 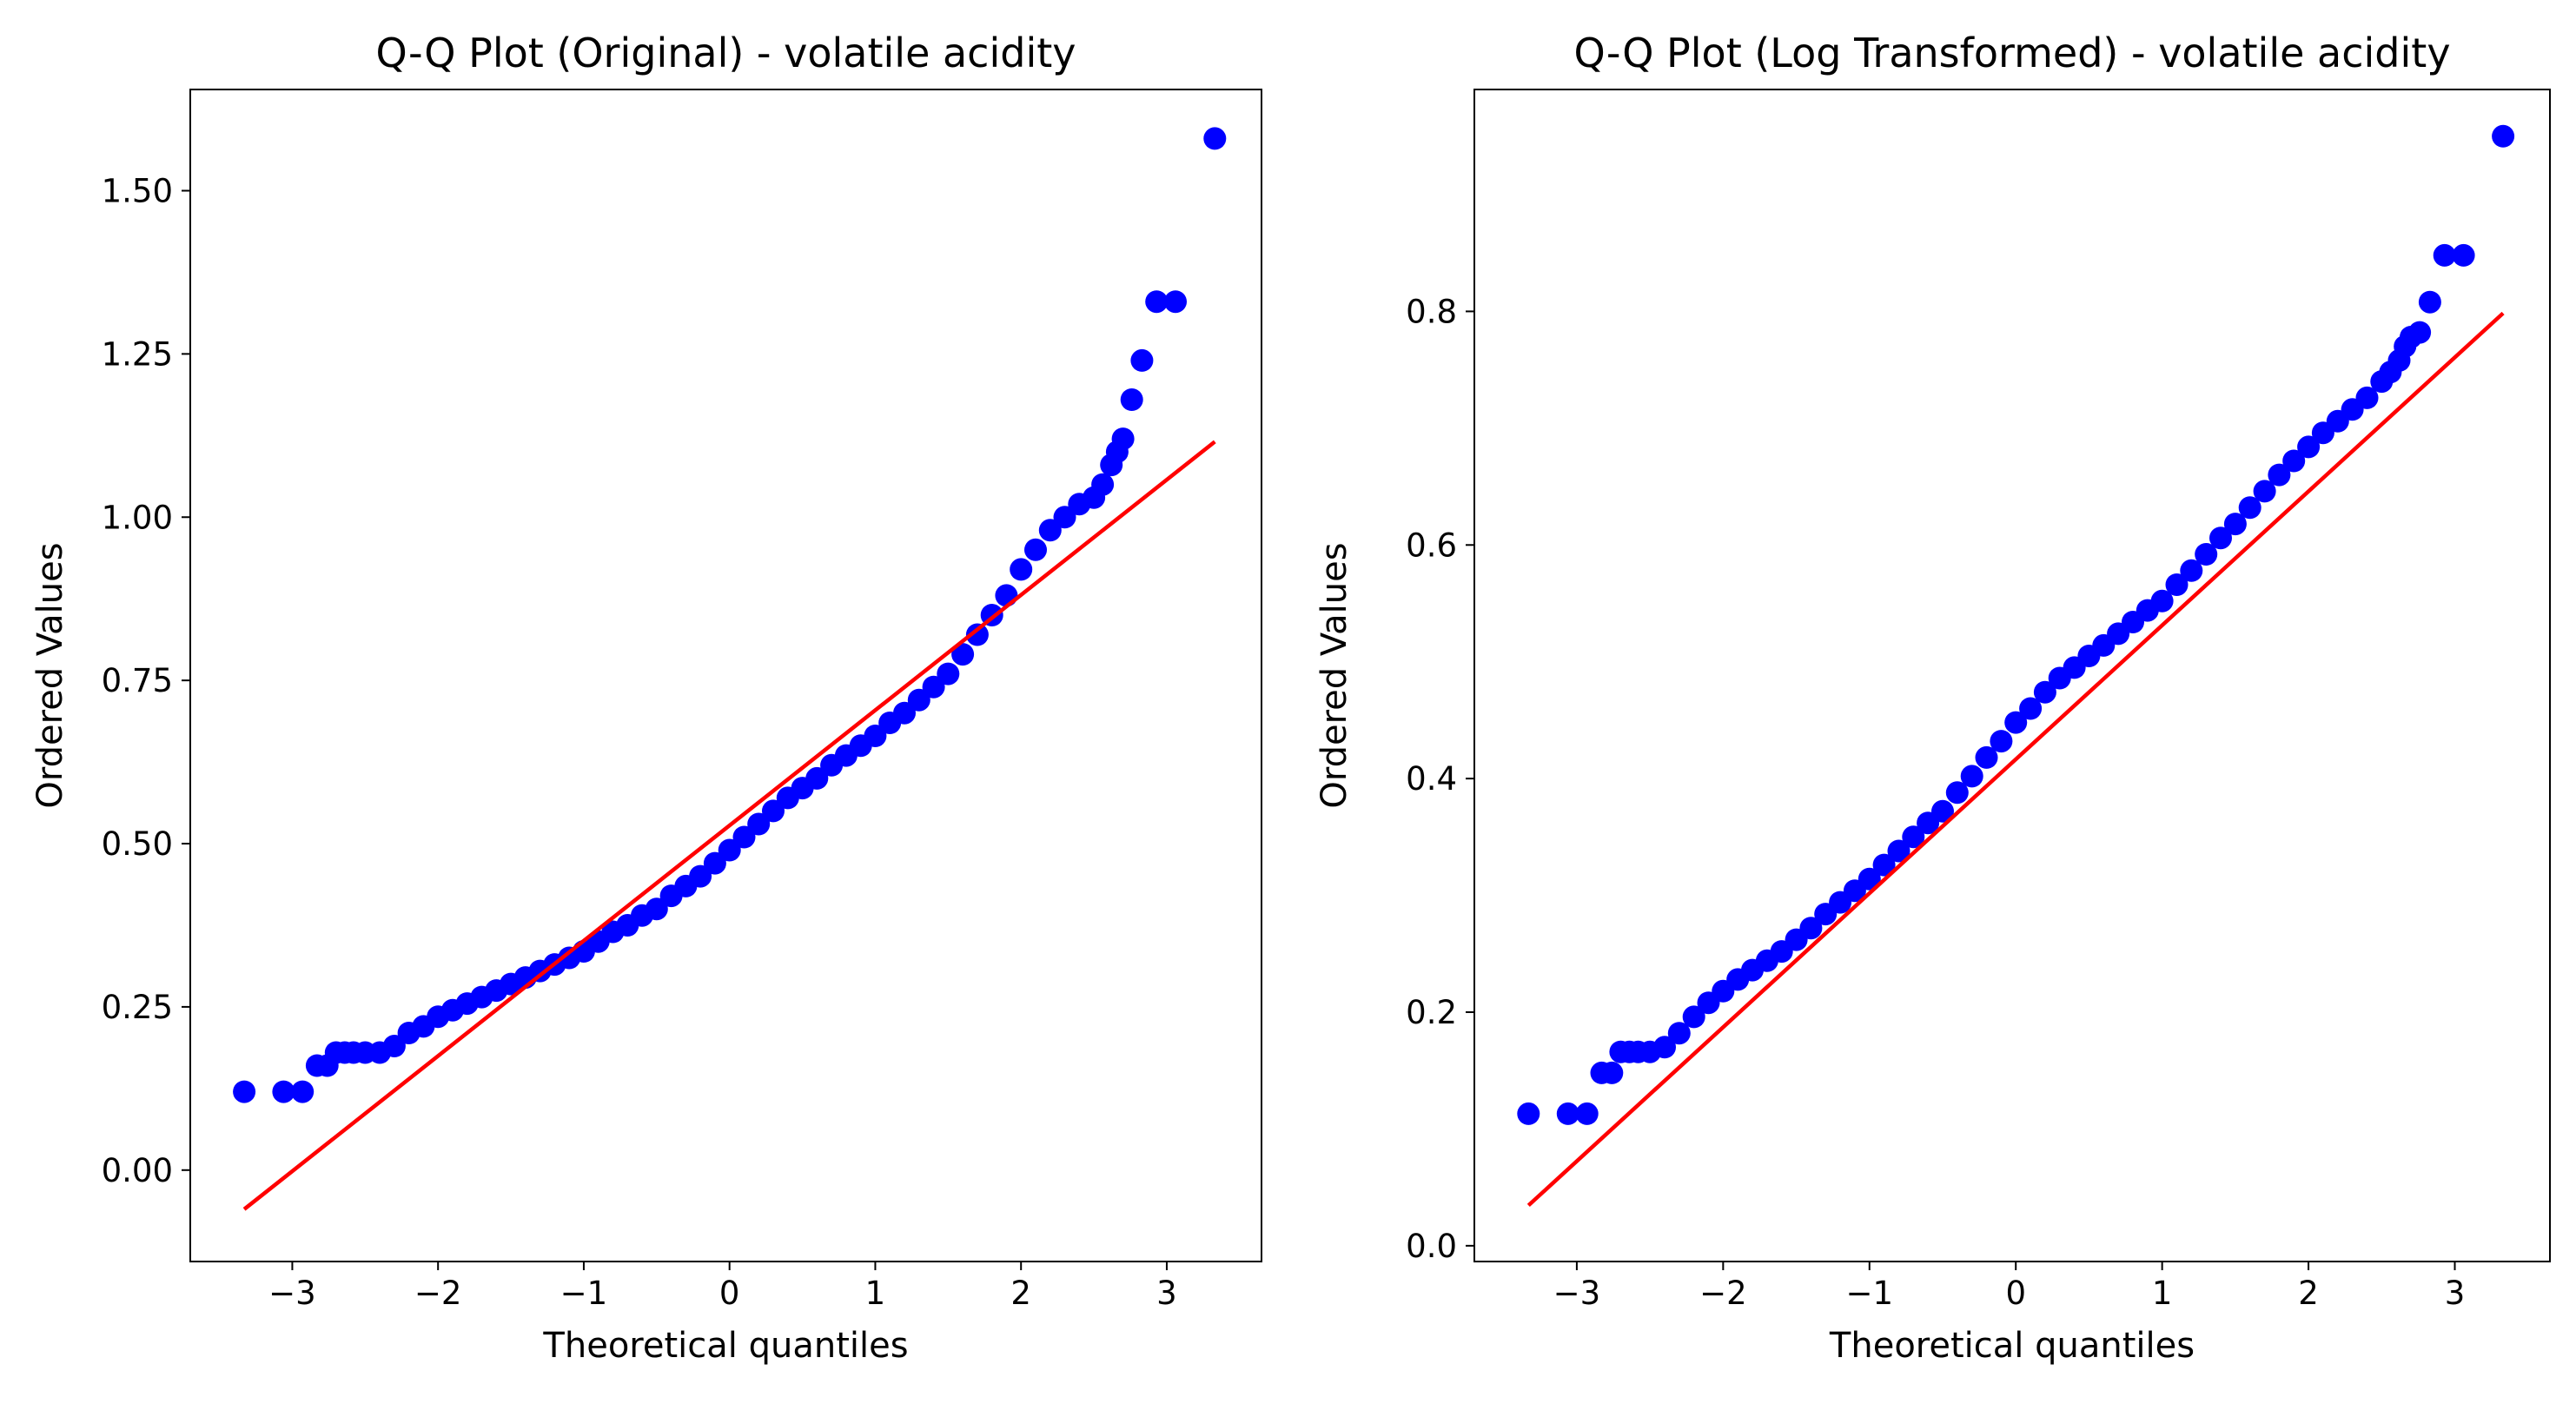 What do you see at coordinates (2012, 1346) in the screenshot?
I see `chart-1-x-axis-label: Theoretical quantiles` at bounding box center [2012, 1346].